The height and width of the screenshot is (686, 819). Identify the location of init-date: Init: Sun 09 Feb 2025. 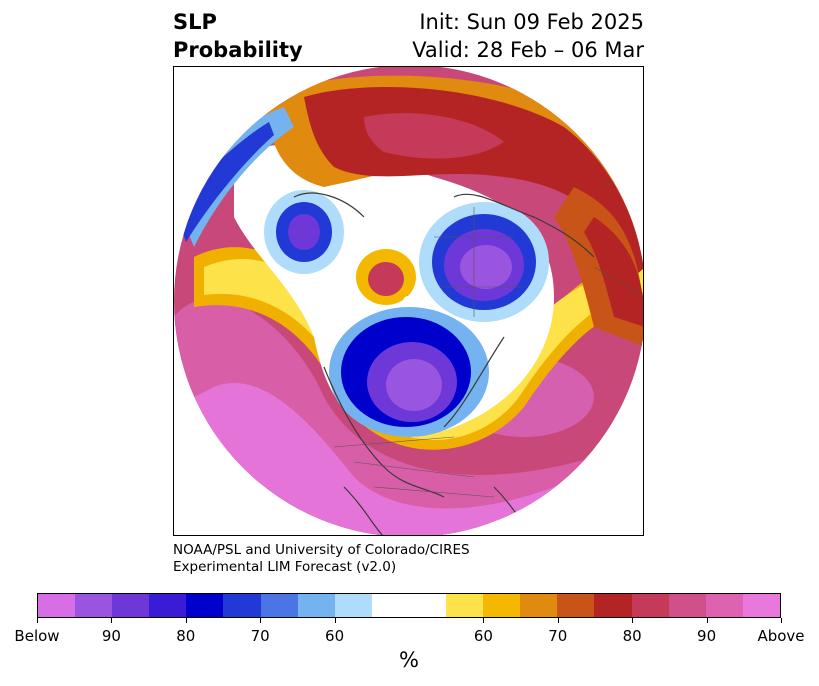
(531, 22).